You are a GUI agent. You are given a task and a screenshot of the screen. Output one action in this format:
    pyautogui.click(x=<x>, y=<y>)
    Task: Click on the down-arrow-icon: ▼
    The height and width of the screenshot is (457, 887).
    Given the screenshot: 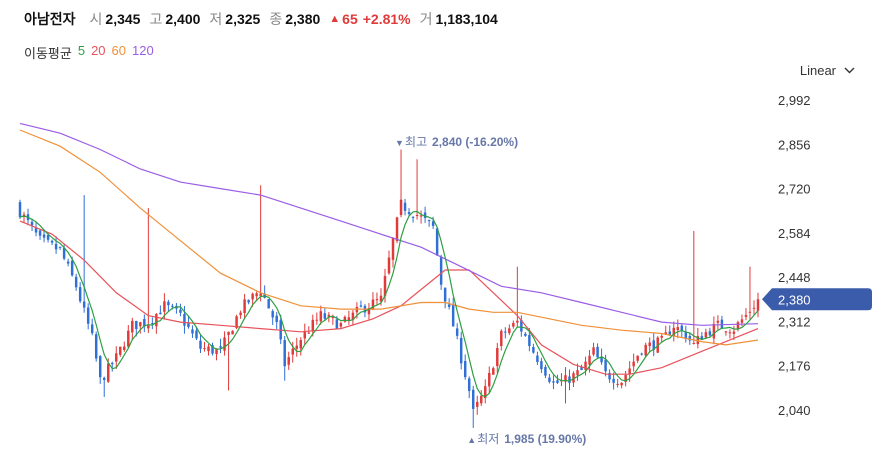 What is the action you would take?
    pyautogui.click(x=399, y=143)
    